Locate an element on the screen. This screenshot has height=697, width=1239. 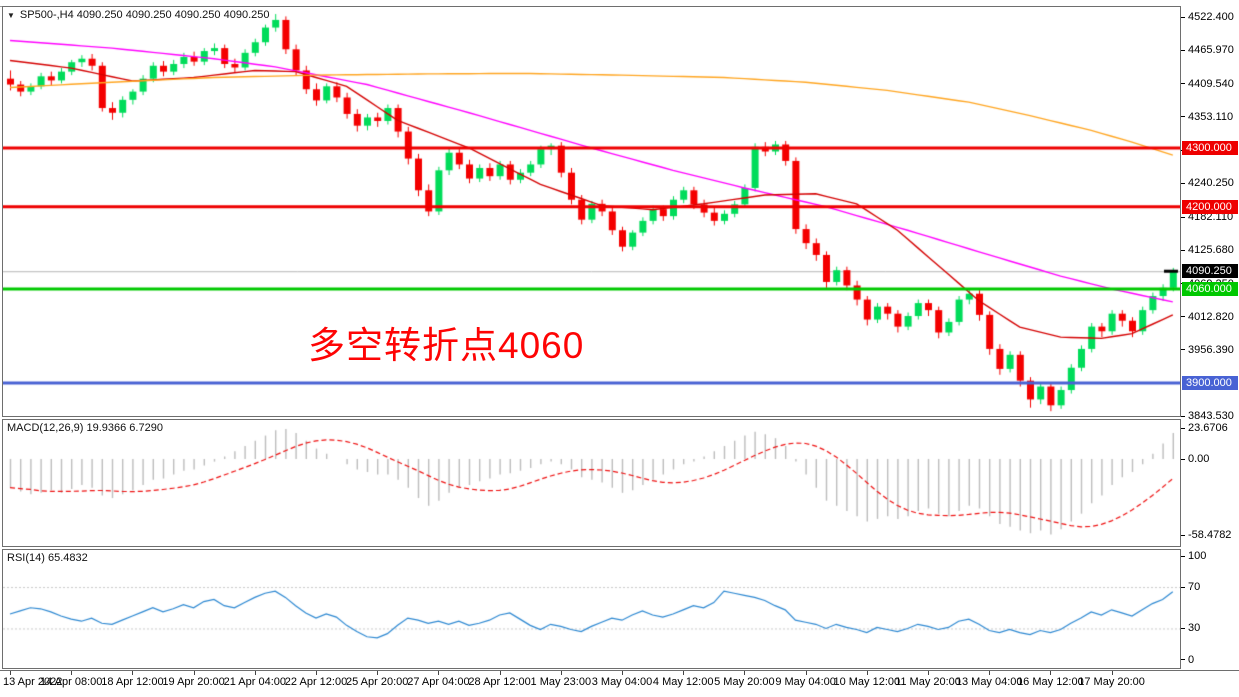
symbol-dropdown-icon: ▼ is located at coordinates (11, 15).